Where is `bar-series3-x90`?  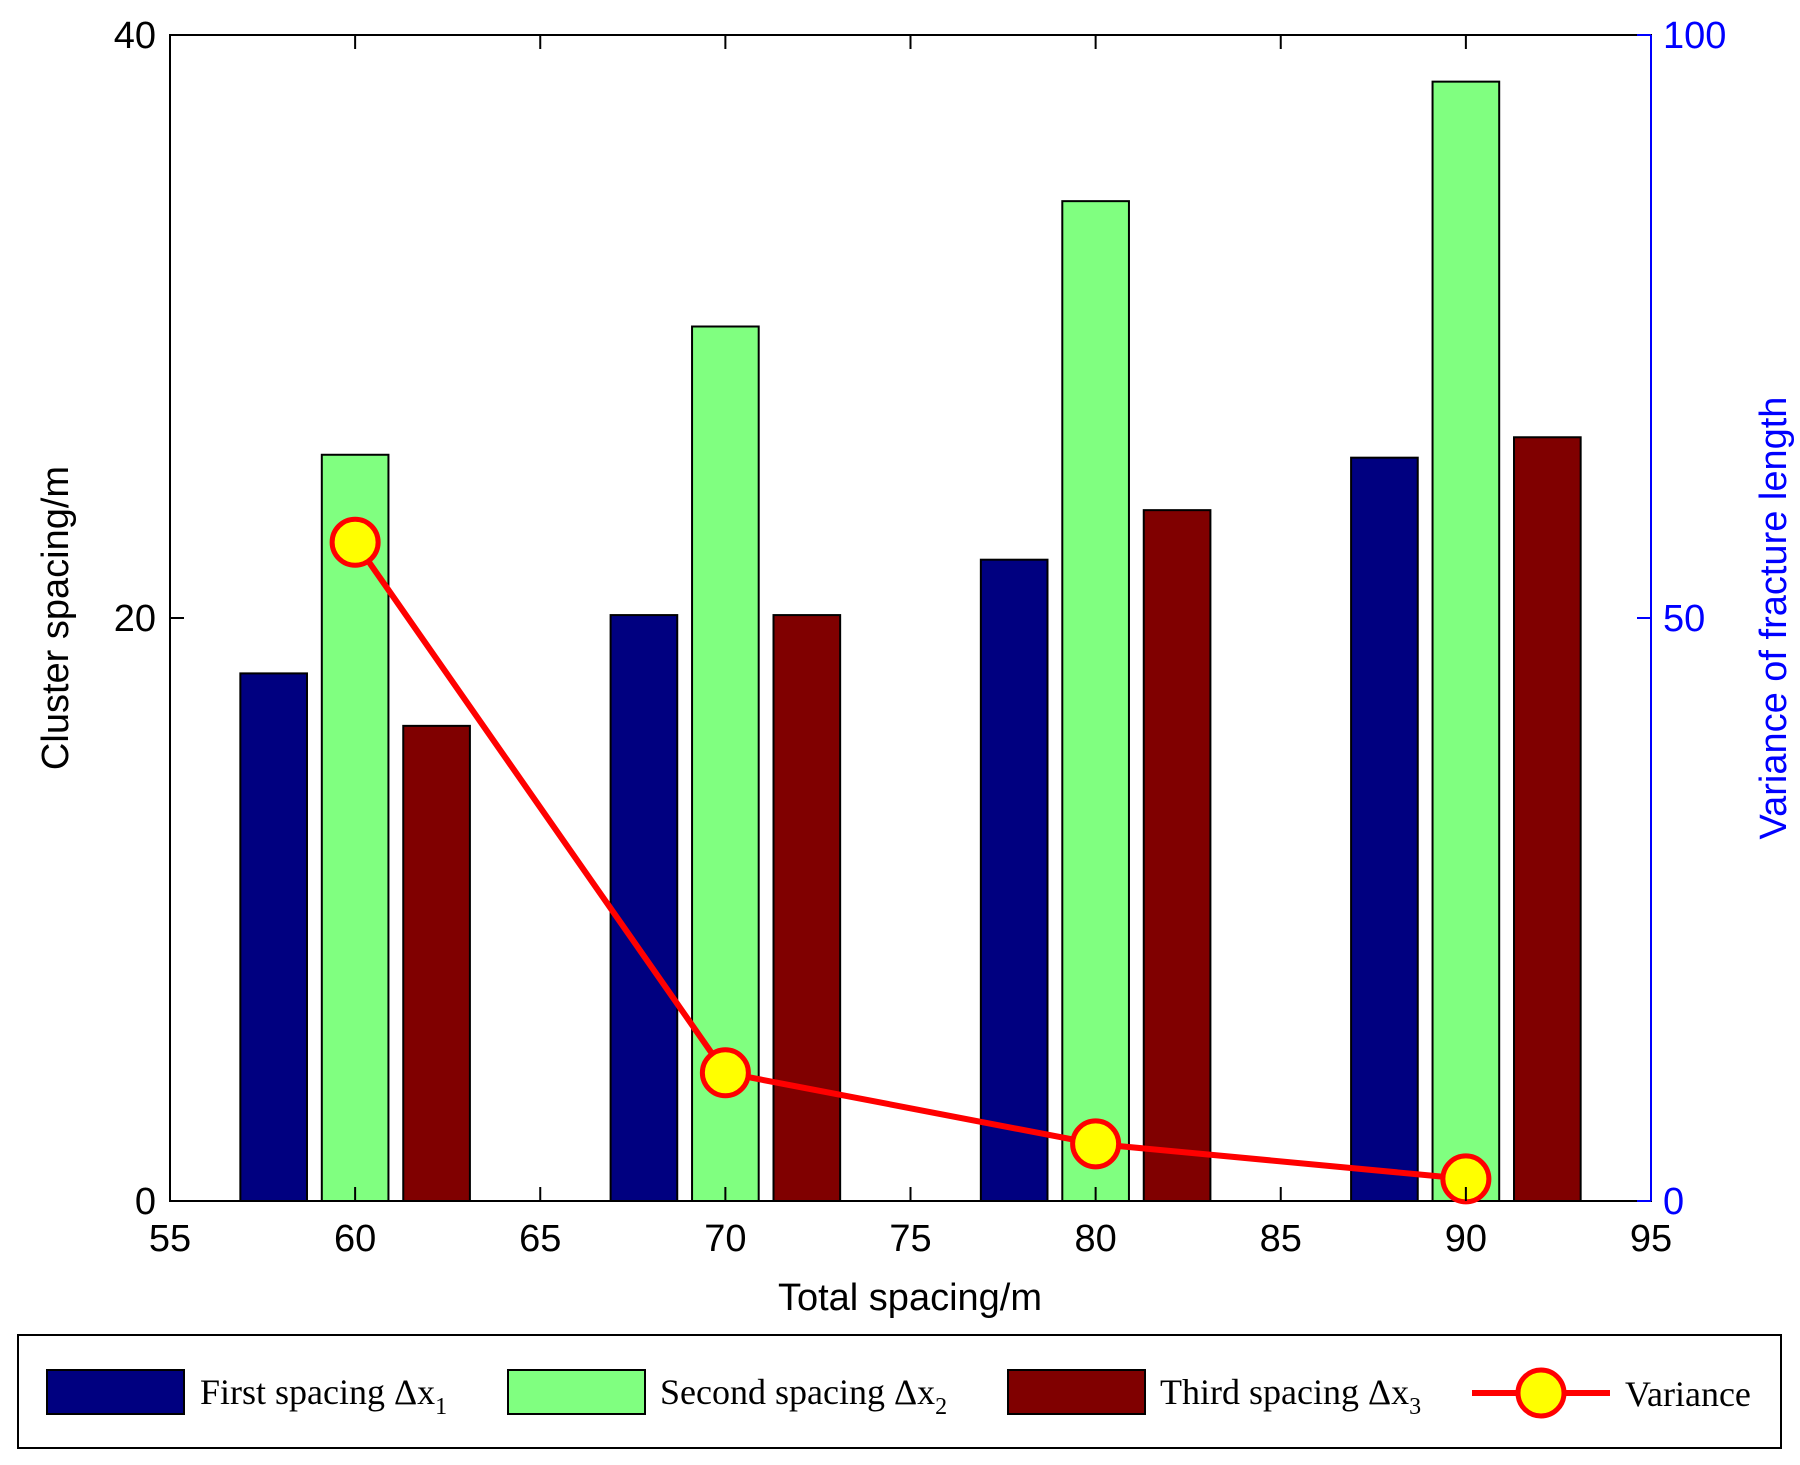 bar-series3-x90 is located at coordinates (1547, 819).